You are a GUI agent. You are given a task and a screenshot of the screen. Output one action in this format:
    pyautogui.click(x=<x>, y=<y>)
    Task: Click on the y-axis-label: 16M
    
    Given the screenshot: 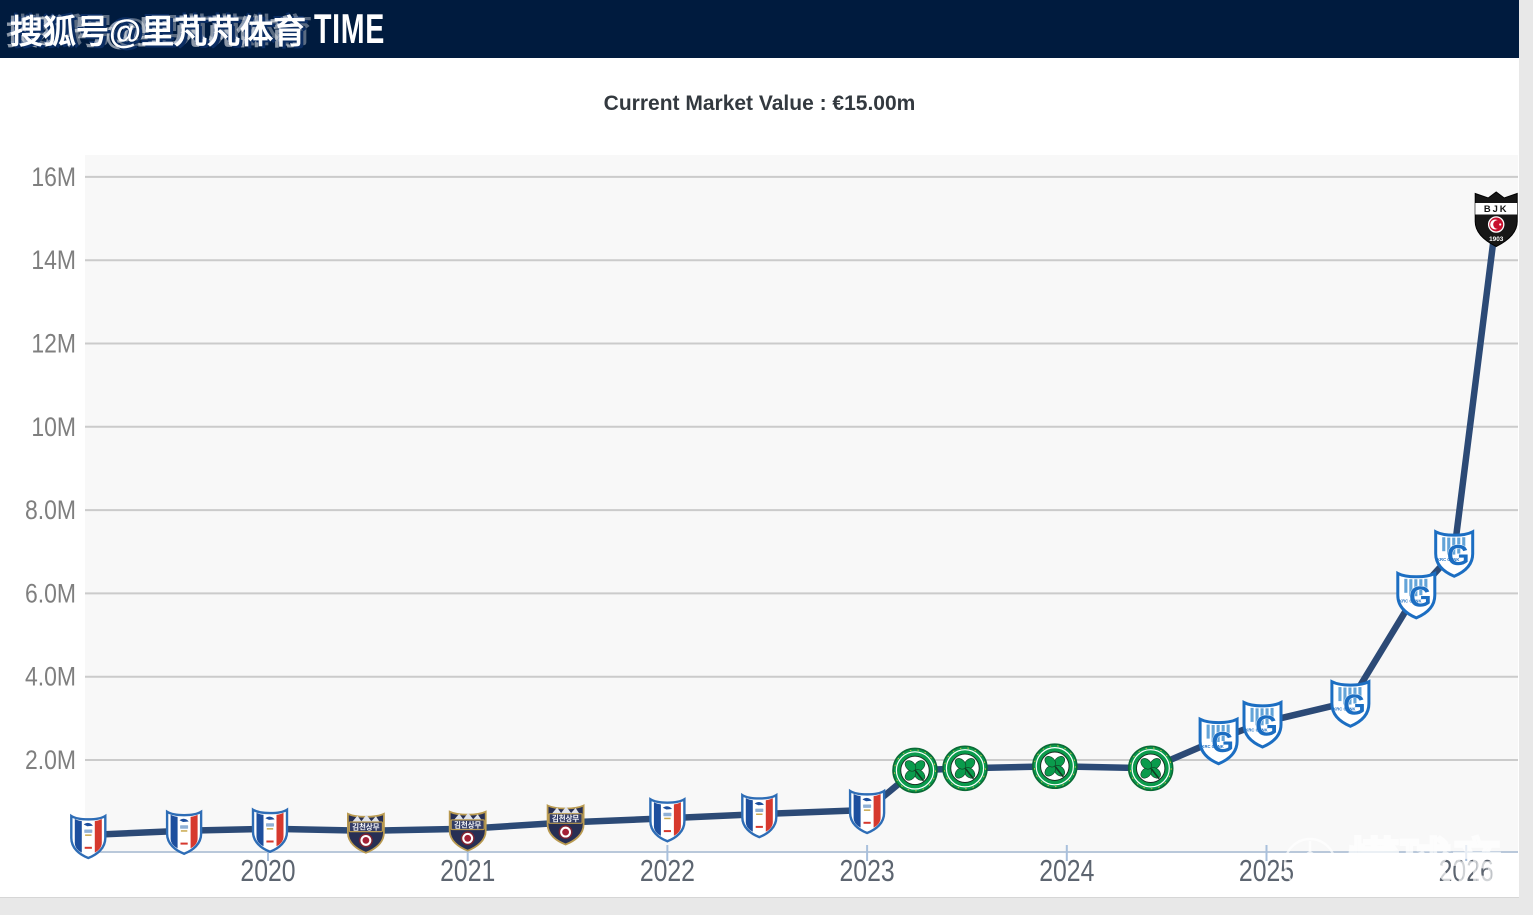 What is the action you would take?
    pyautogui.click(x=53, y=177)
    